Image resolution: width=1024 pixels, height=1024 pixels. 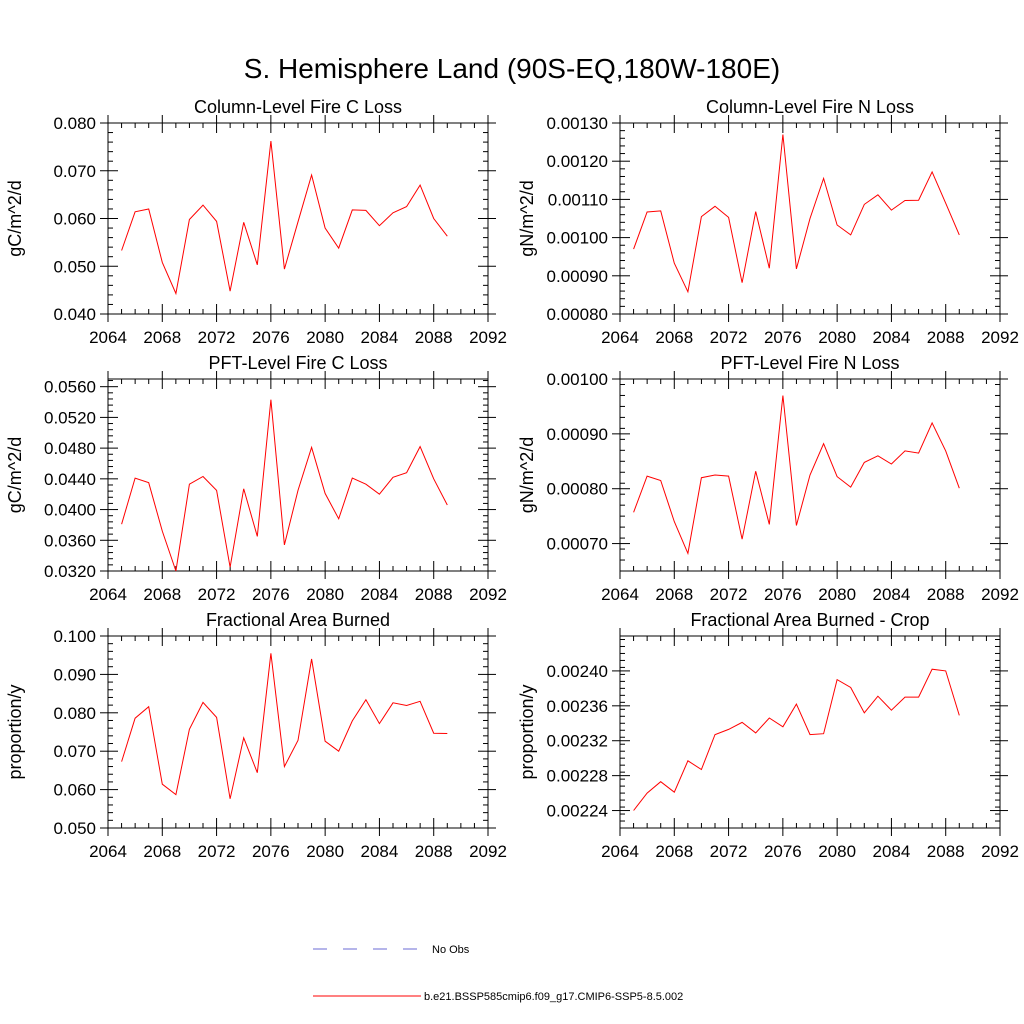 What do you see at coordinates (578, 199) in the screenshot?
I see `y-tick-label: 0.00110` at bounding box center [578, 199].